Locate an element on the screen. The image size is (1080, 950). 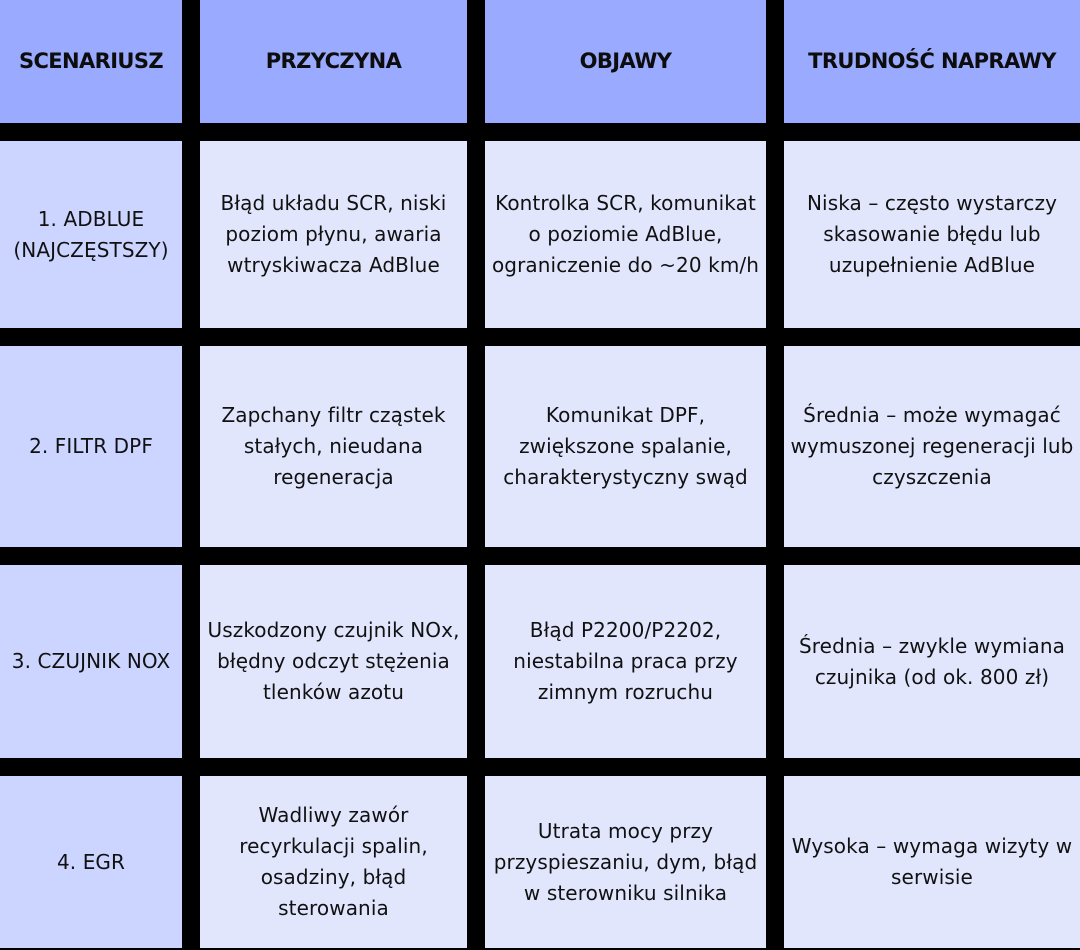
row-1-scenario: 1. ADBLUE (NAJCZĘSTSZY) is located at coordinates (91, 234).